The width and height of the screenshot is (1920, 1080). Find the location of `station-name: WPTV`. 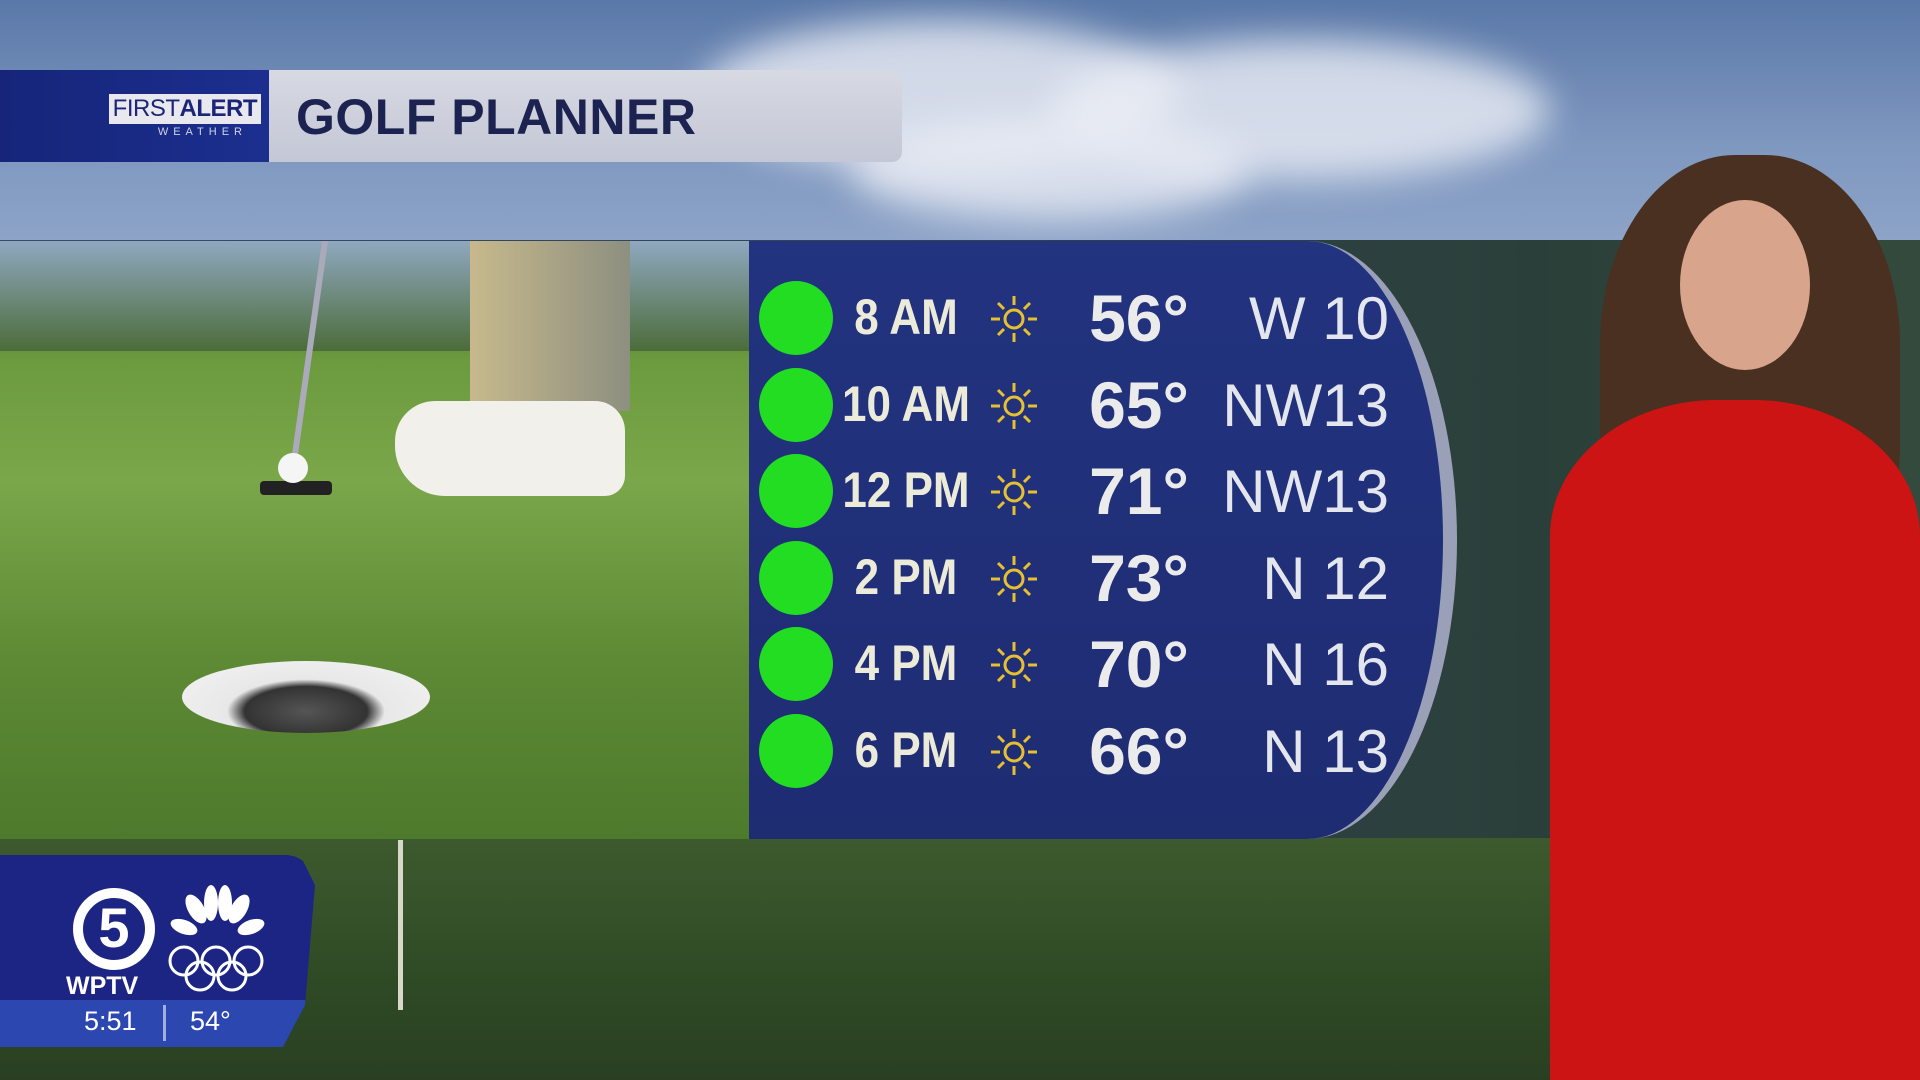

station-name: WPTV is located at coordinates (102, 986).